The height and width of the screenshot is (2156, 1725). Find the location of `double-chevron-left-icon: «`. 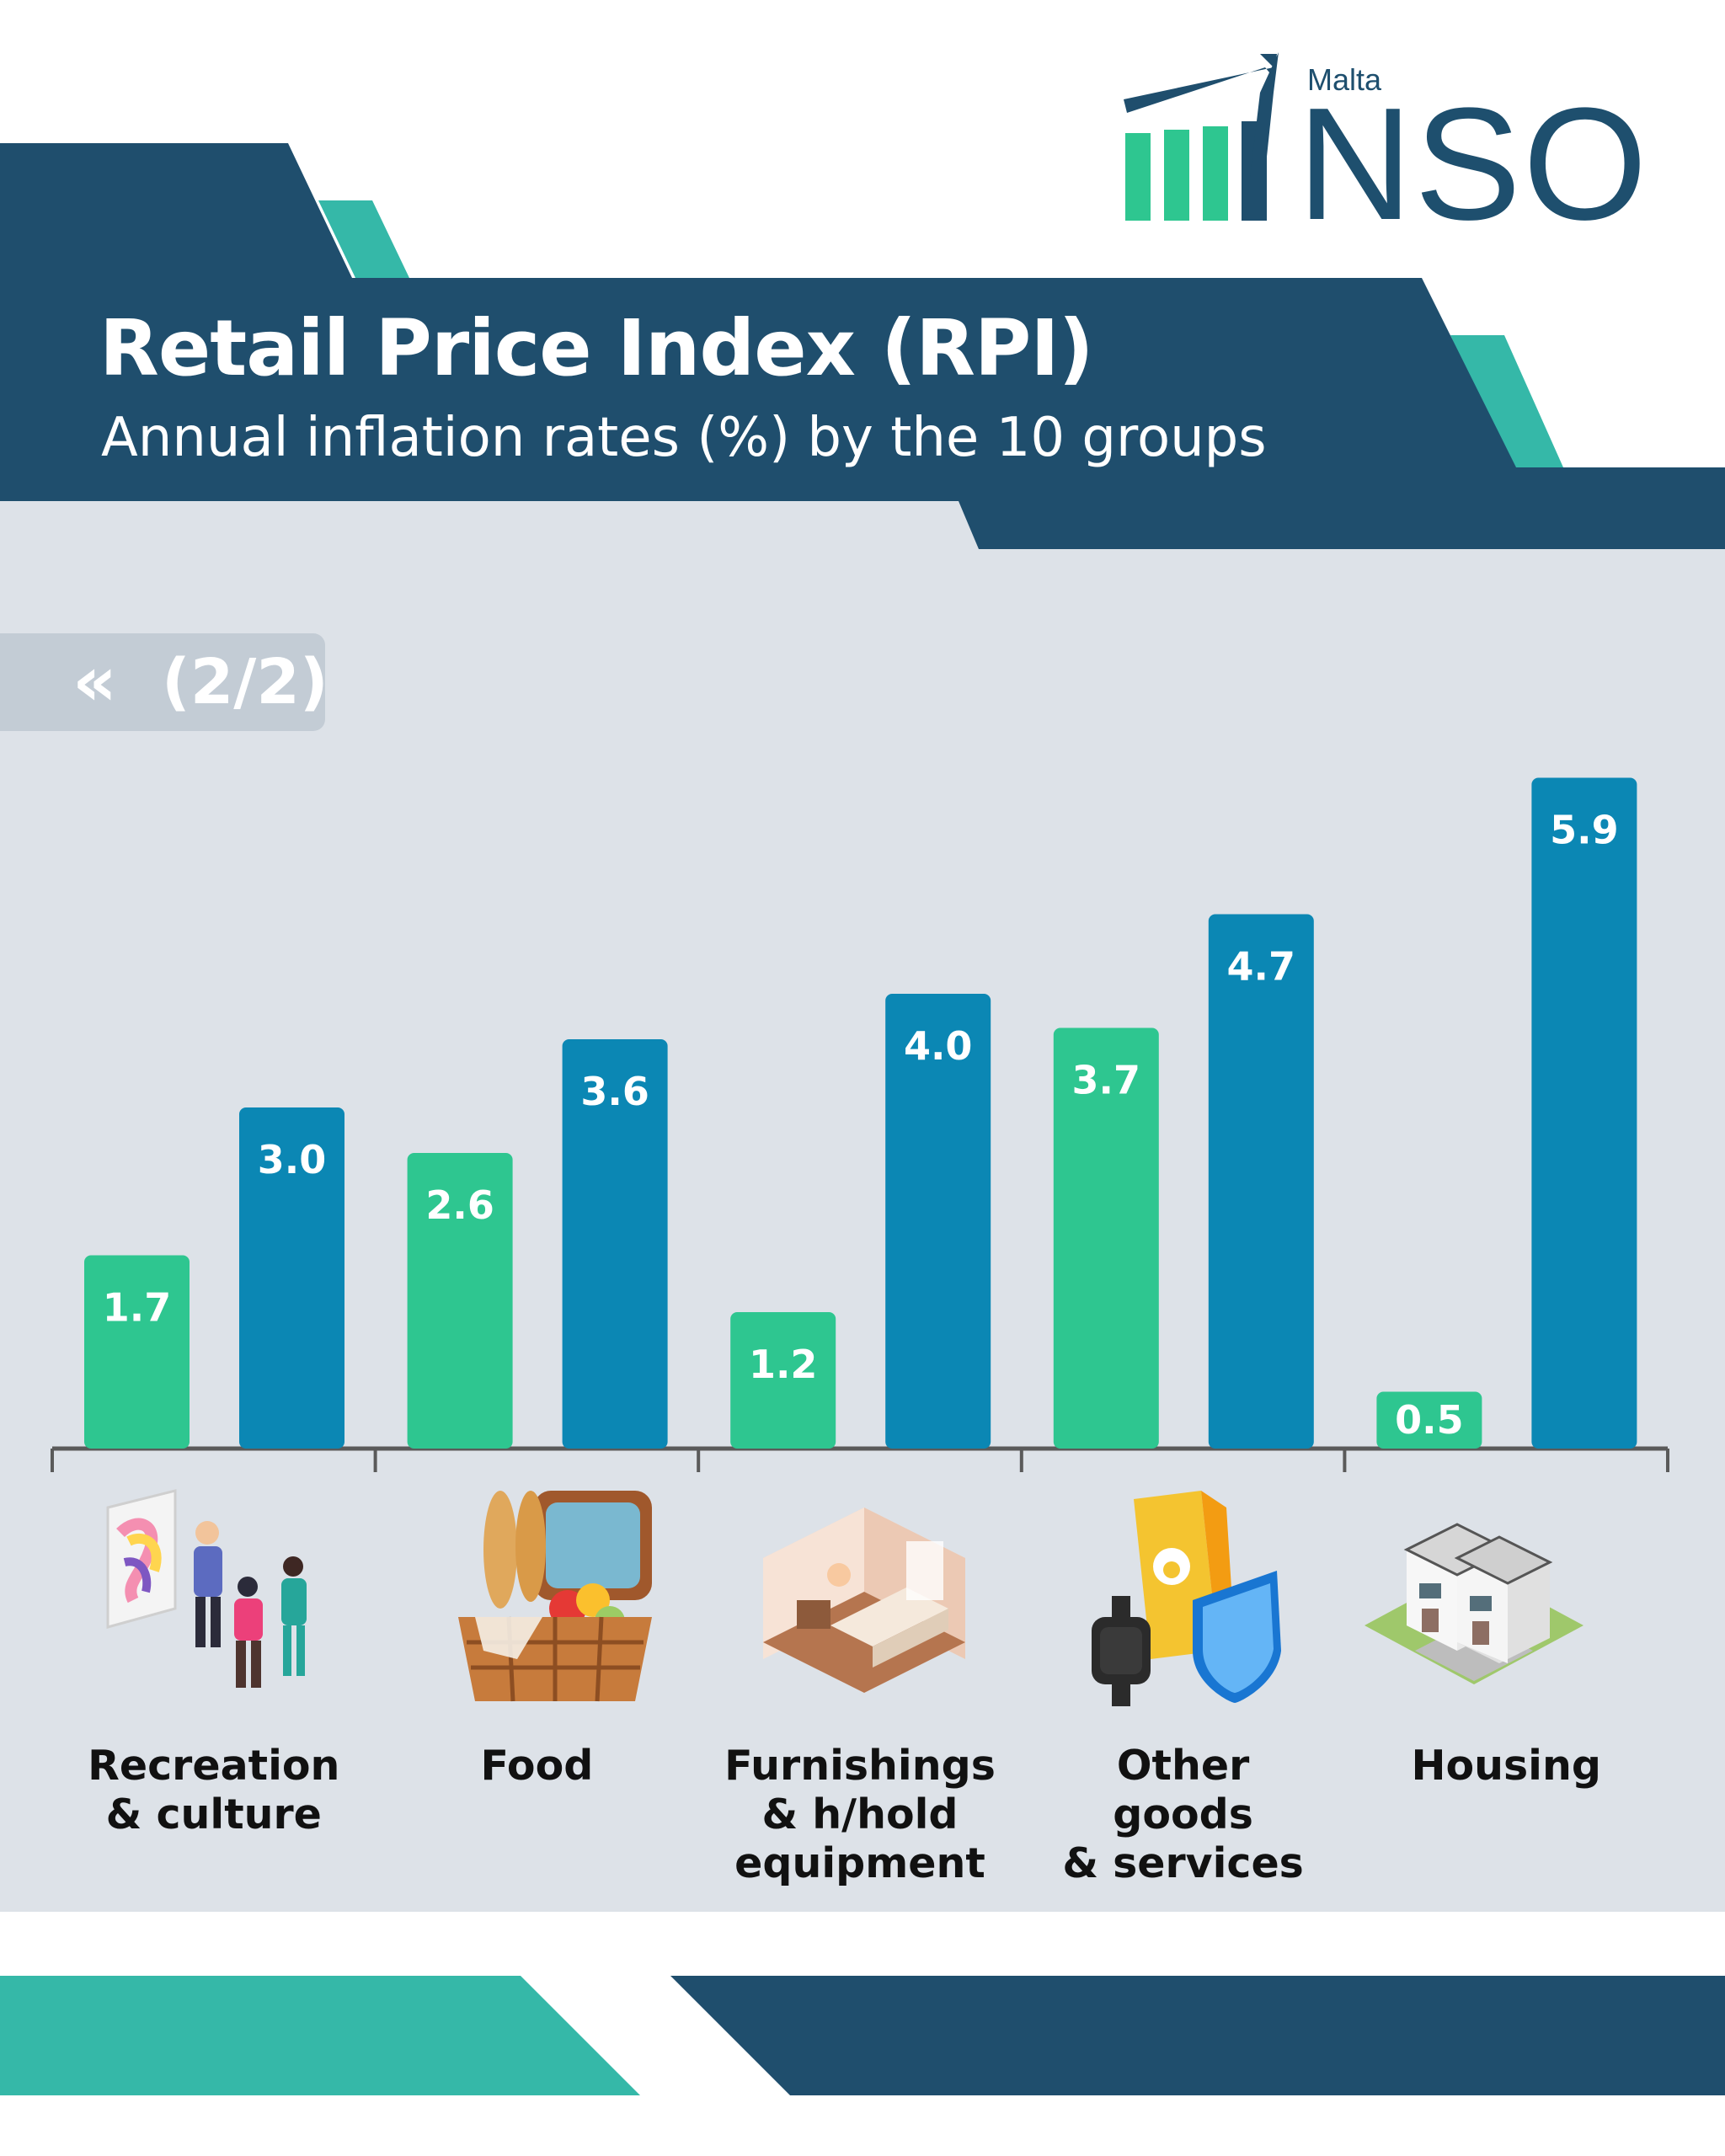

double-chevron-left-icon: « is located at coordinates (94, 682).